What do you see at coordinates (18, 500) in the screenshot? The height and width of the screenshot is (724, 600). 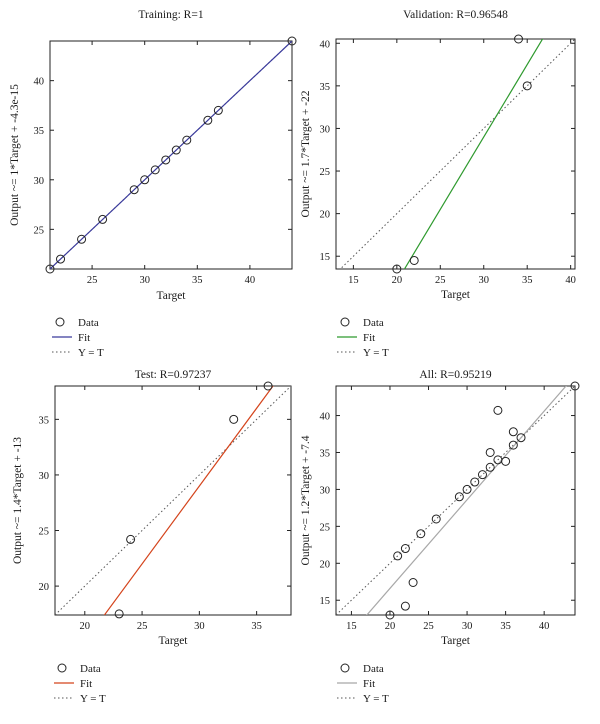 I see `y-axis-label: Output ~= 1.4*Target + -13` at bounding box center [18, 500].